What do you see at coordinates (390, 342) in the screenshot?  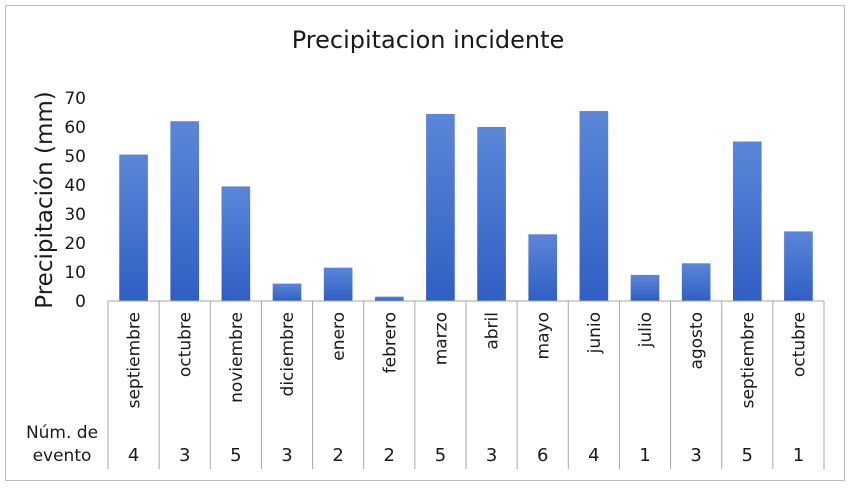 I see `category-label: febrero` at bounding box center [390, 342].